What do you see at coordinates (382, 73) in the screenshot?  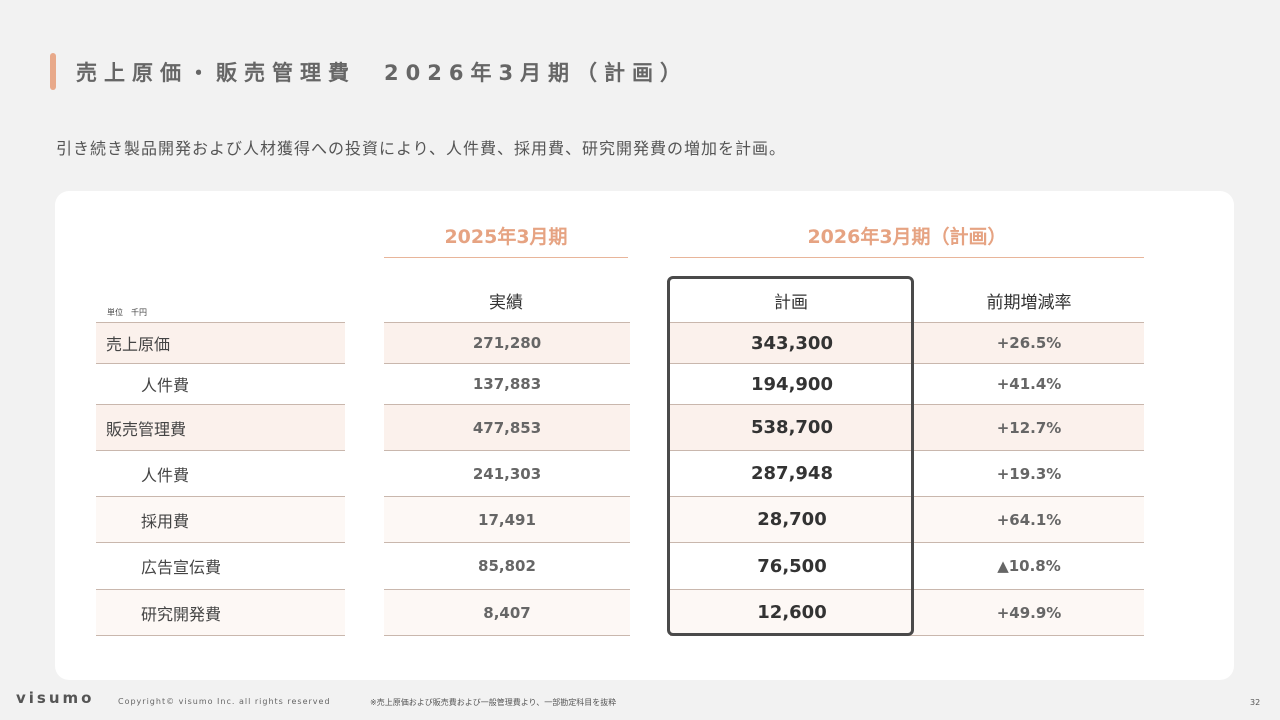 I see `page-title: 売上原価・販売管理費 2026年3月期（計画）` at bounding box center [382, 73].